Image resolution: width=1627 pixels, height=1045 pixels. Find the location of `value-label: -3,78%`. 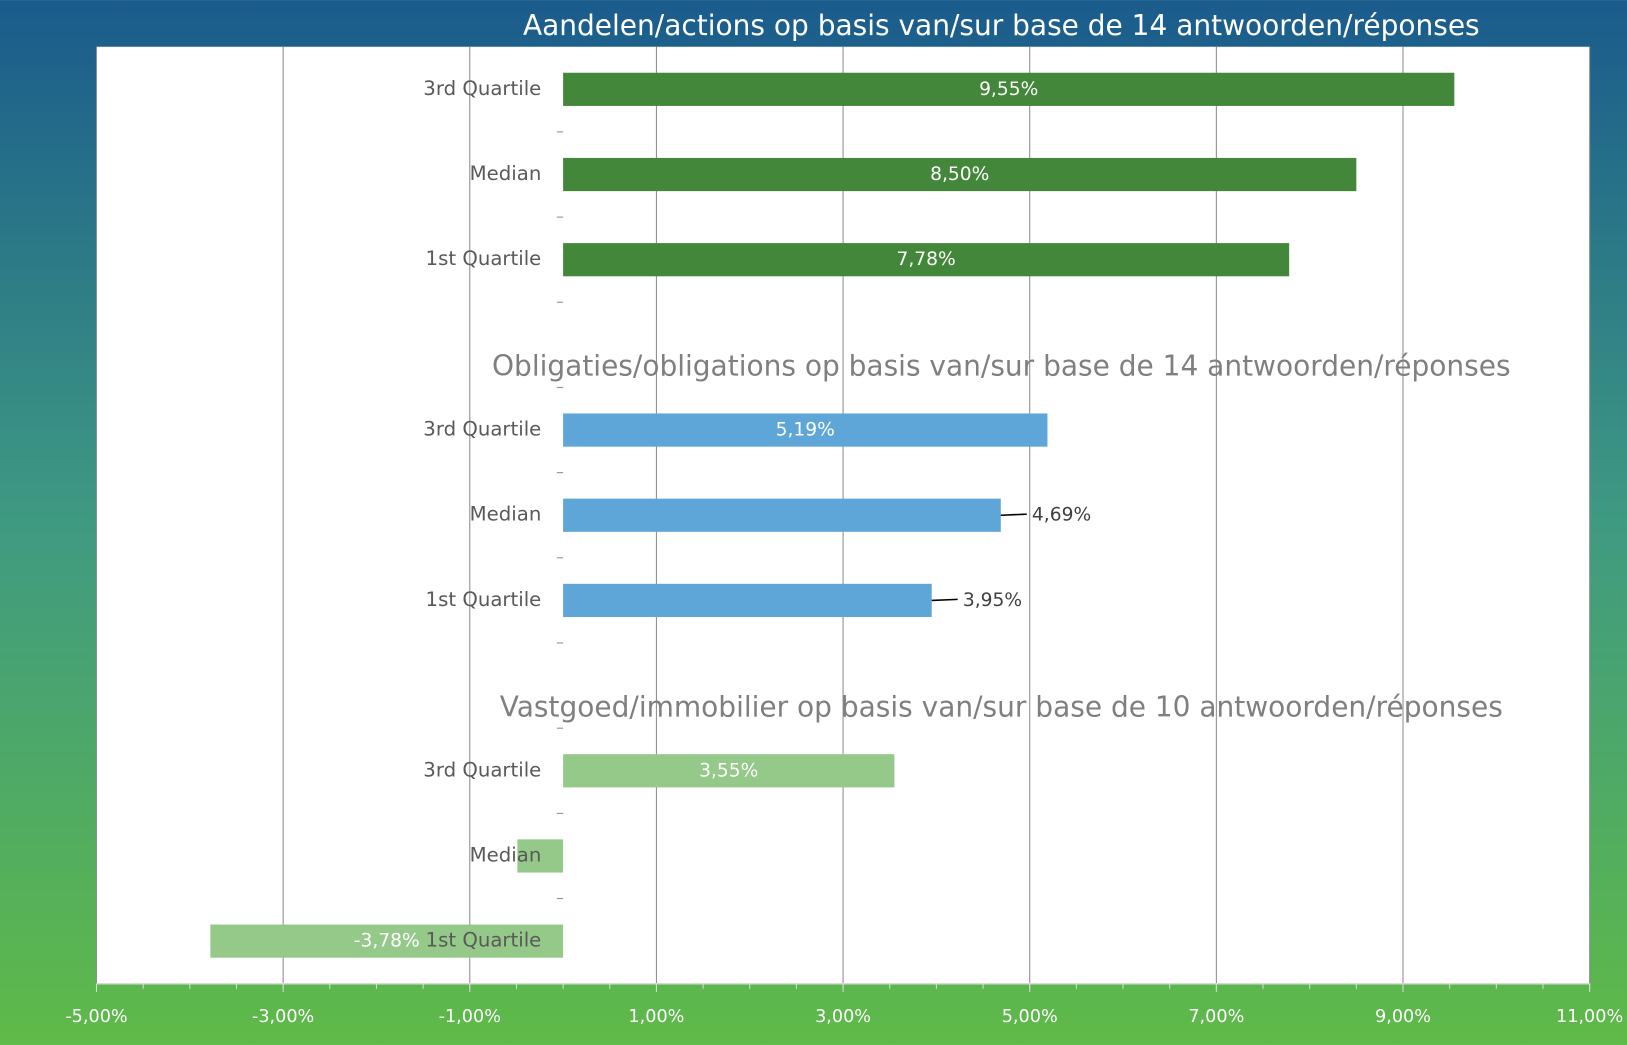

value-label: -3,78% is located at coordinates (387, 941).